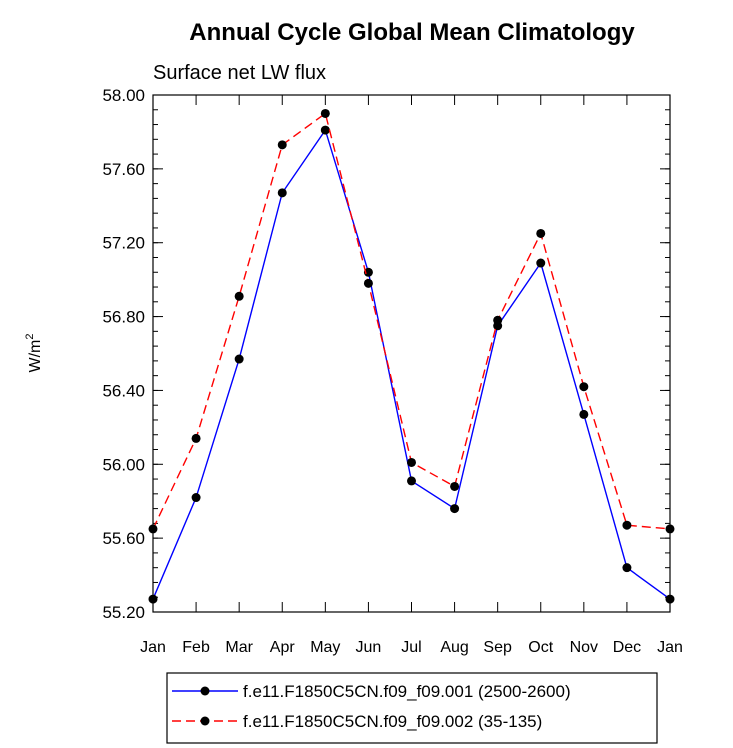 Image resolution: width=733 pixels, height=748 pixels. What do you see at coordinates (283, 647) in the screenshot?
I see `x-tick-label: Apr` at bounding box center [283, 647].